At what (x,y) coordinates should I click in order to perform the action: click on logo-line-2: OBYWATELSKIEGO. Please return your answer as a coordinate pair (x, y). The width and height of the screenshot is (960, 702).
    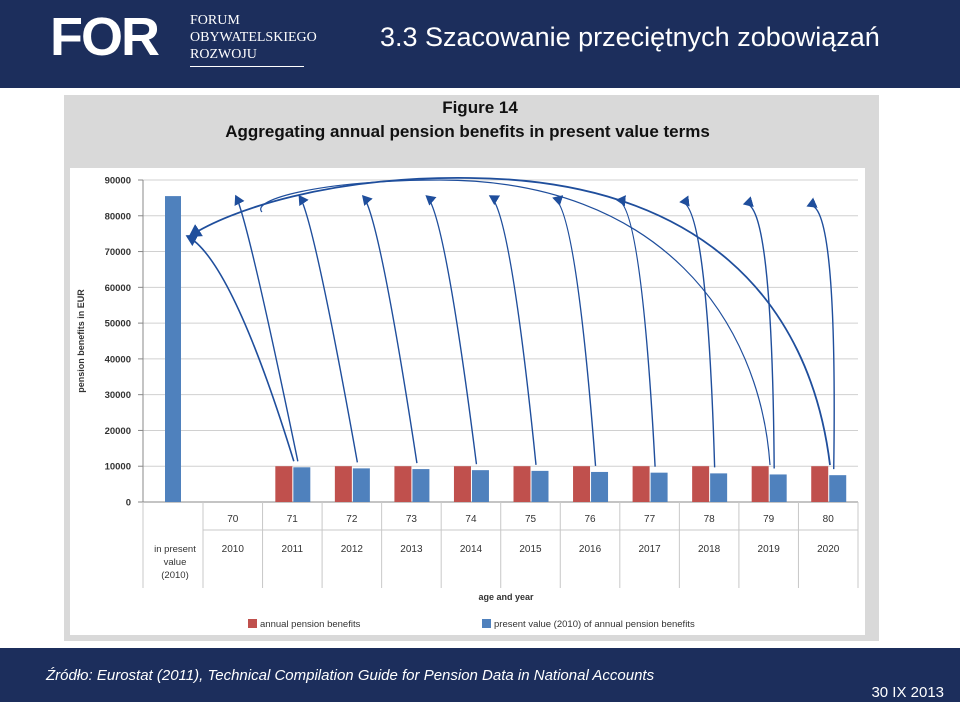
    Looking at the image, I should click on (253, 37).